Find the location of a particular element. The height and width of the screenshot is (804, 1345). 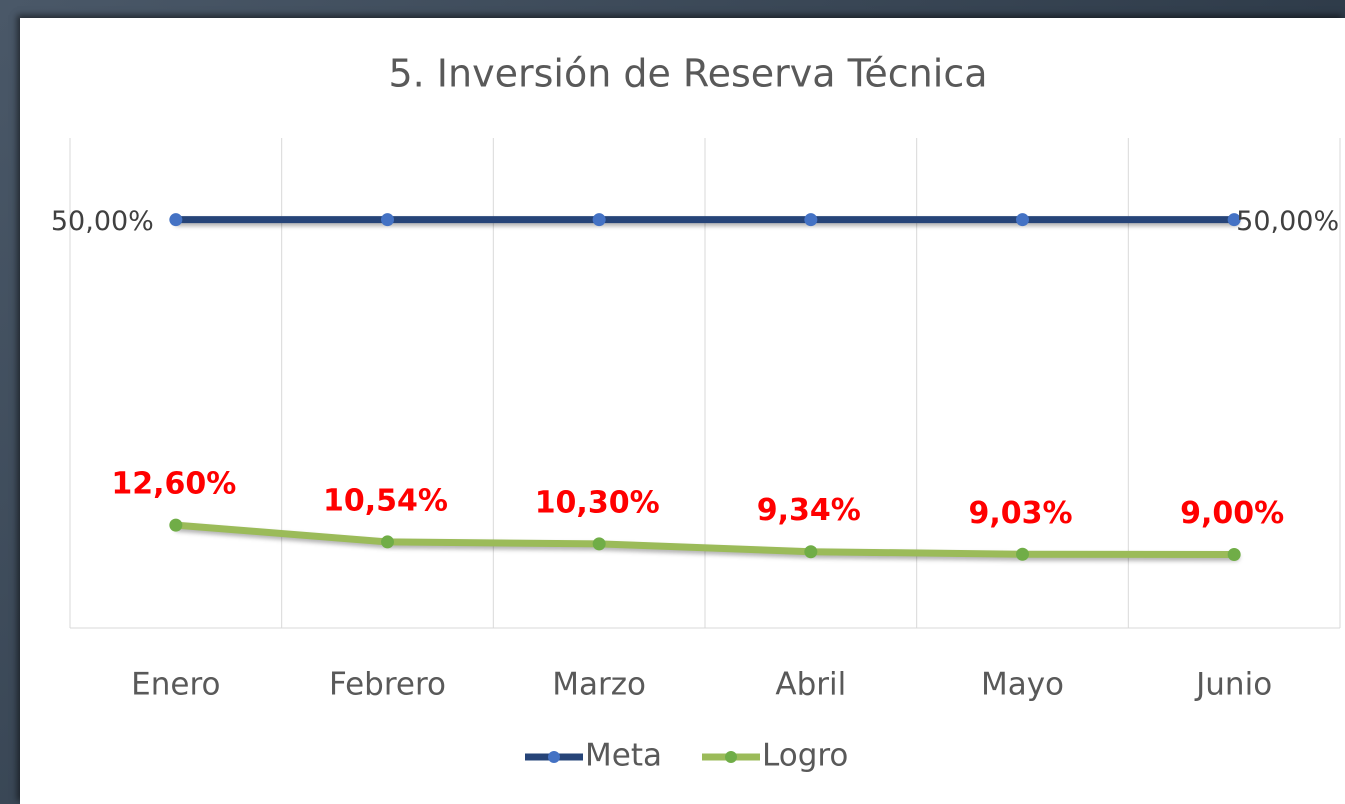

data-label: 10,30% is located at coordinates (597, 502).